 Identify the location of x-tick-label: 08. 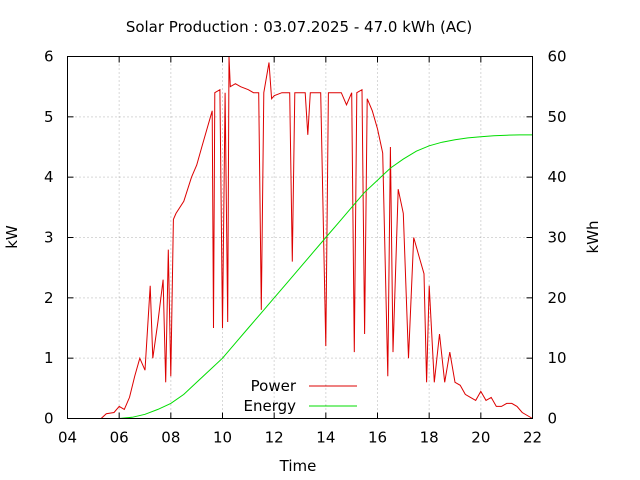
(170, 438).